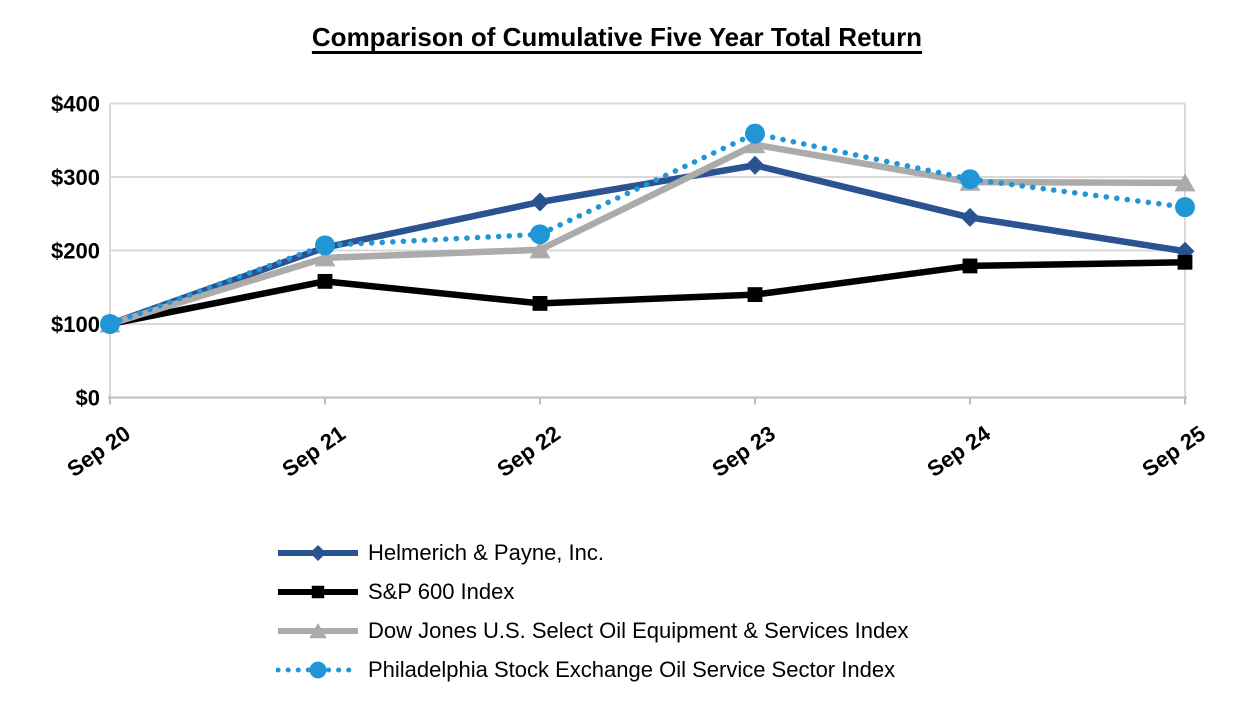 This screenshot has width=1234, height=720. I want to click on legend-item-s-p-600-index: S&P 600 Index, so click(592, 591).